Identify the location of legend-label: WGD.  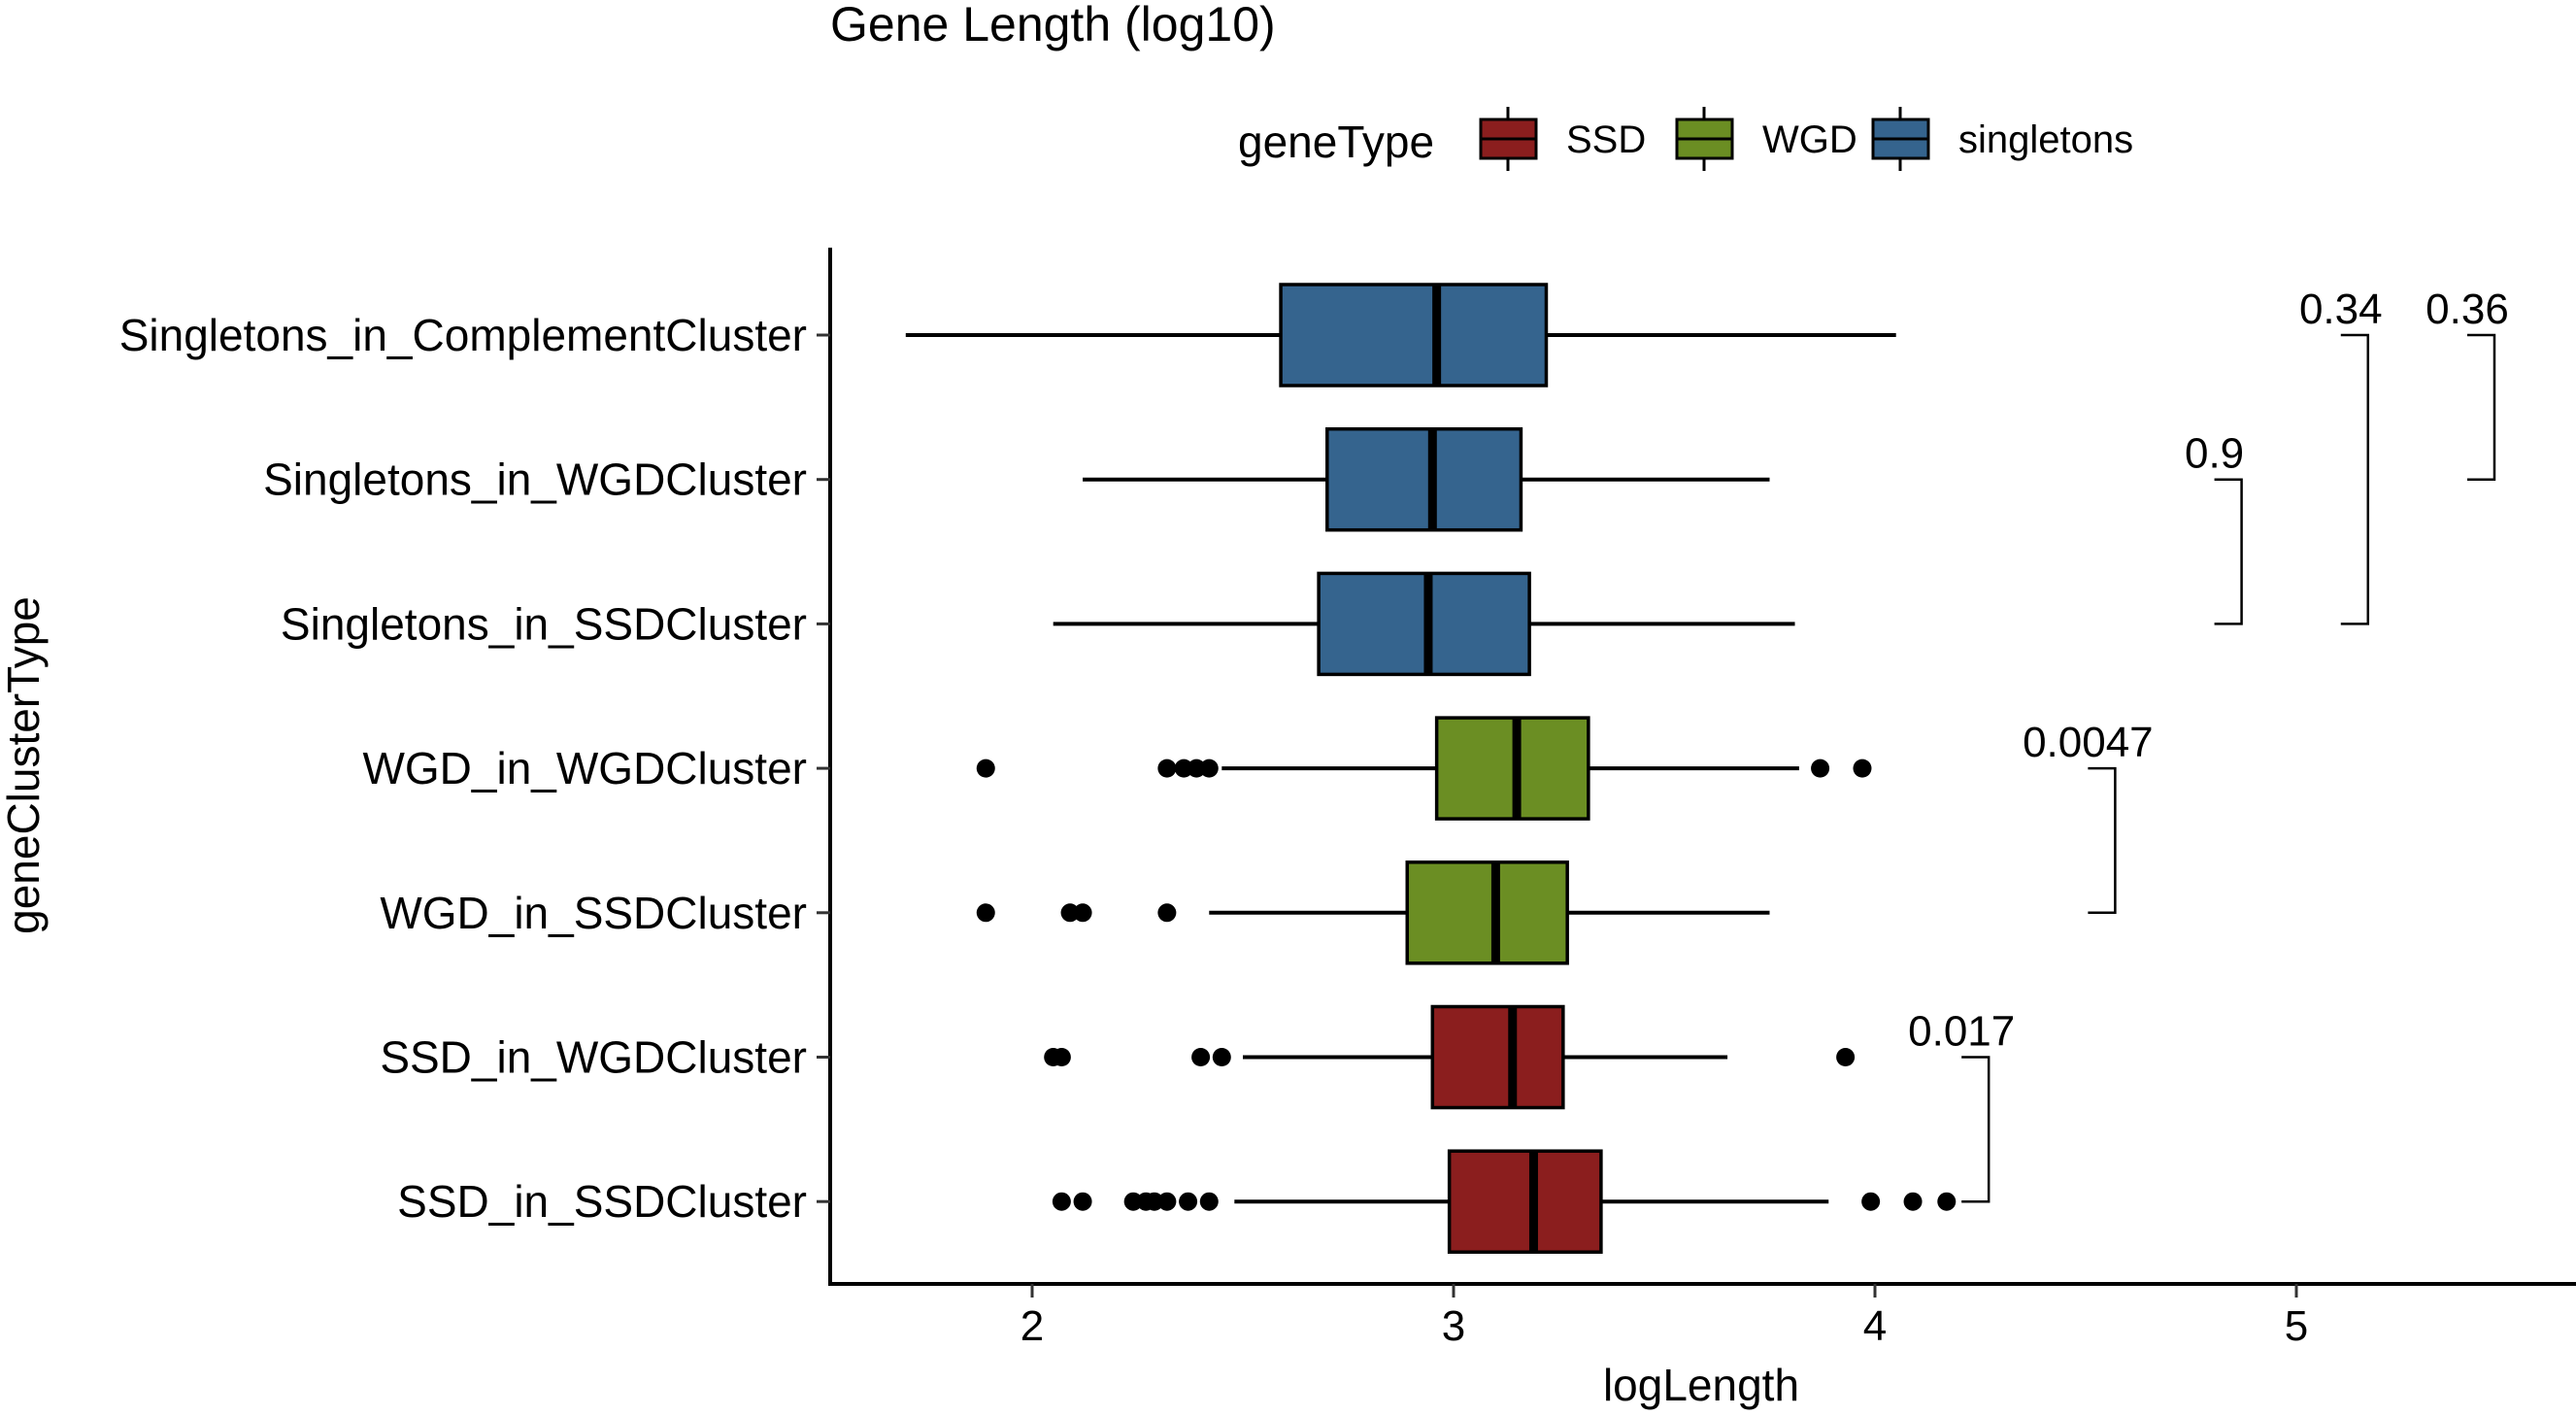
(1810, 139).